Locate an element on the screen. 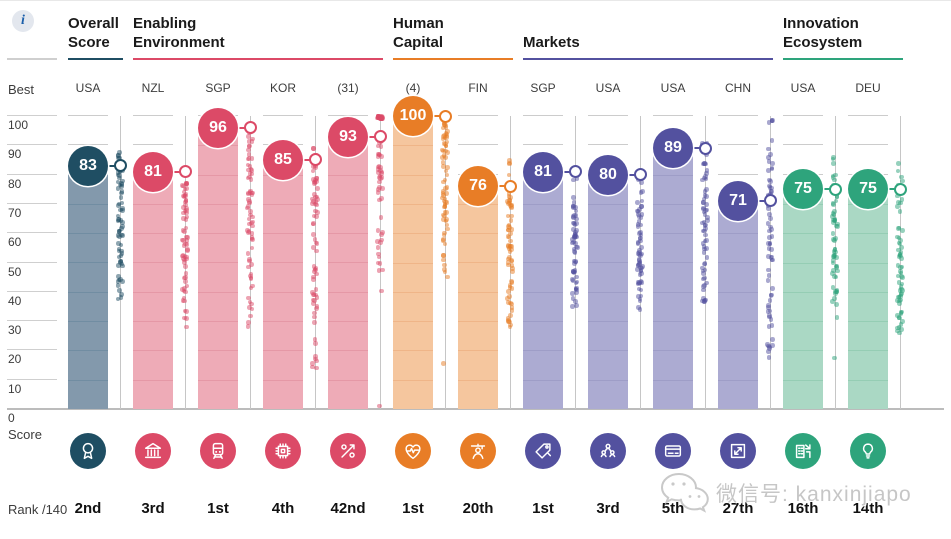 The image size is (951, 539). heart-pulse-icon is located at coordinates (413, 451).